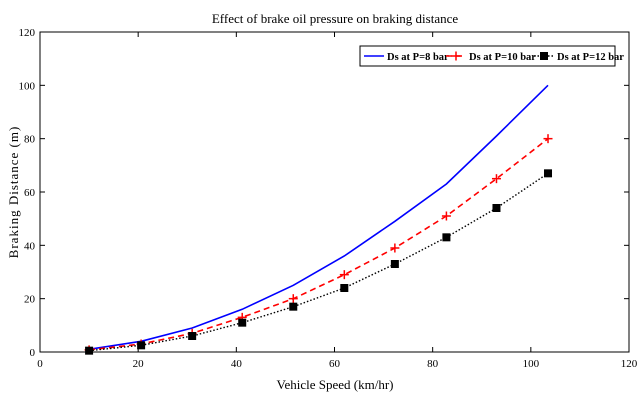 Image resolution: width=638 pixels, height=402 pixels. What do you see at coordinates (502, 57) in the screenshot?
I see `legend-label: Ds at P=10 bar` at bounding box center [502, 57].